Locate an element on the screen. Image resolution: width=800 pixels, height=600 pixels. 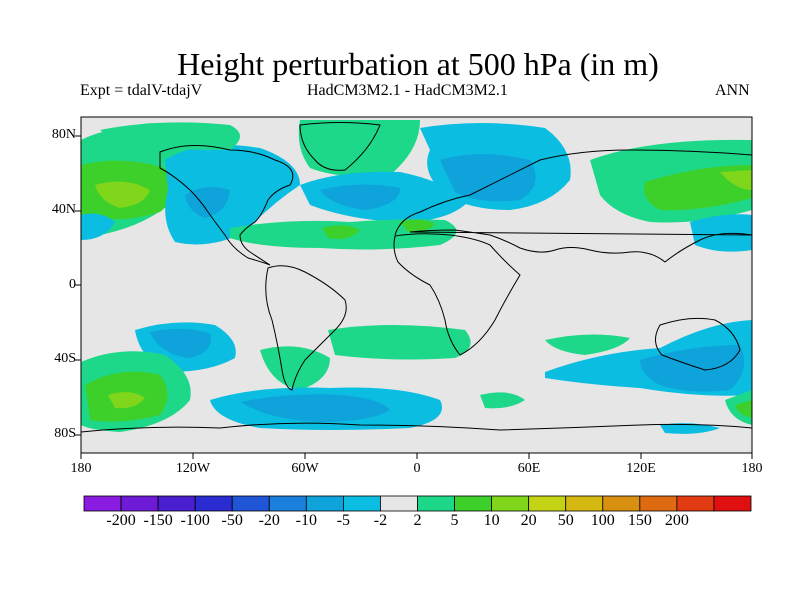
lat-label-40n: 40N is located at coordinates (63, 209).